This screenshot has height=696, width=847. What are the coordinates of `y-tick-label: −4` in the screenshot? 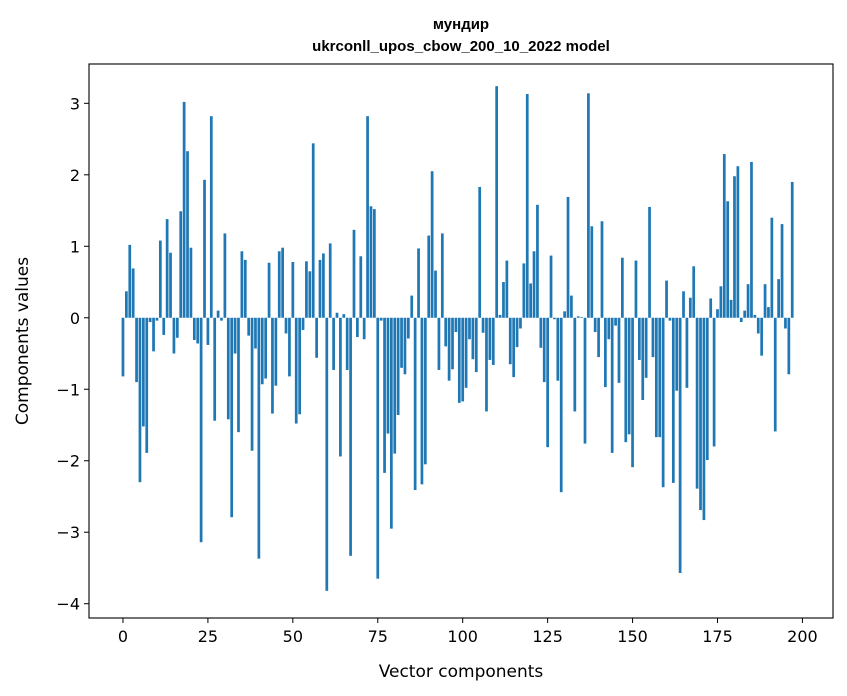 It's located at (68, 604).